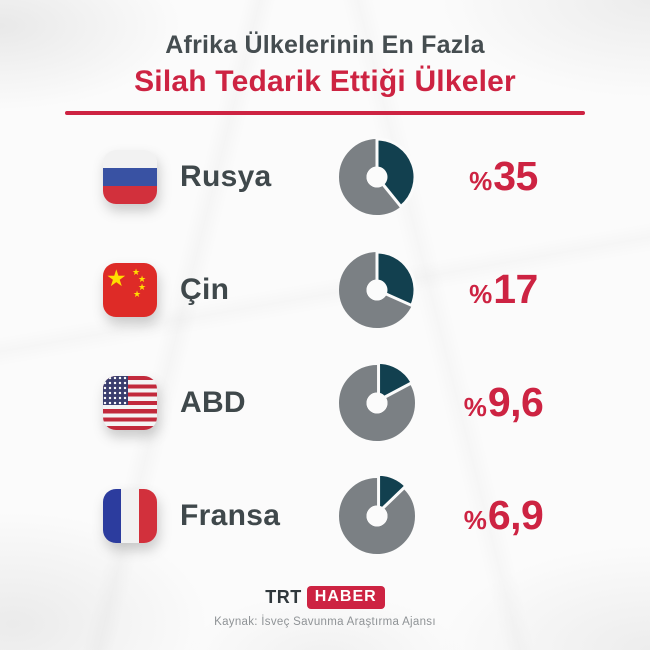 Image resolution: width=650 pixels, height=650 pixels. Describe the element at coordinates (205, 289) in the screenshot. I see `country-label: Çin` at that location.